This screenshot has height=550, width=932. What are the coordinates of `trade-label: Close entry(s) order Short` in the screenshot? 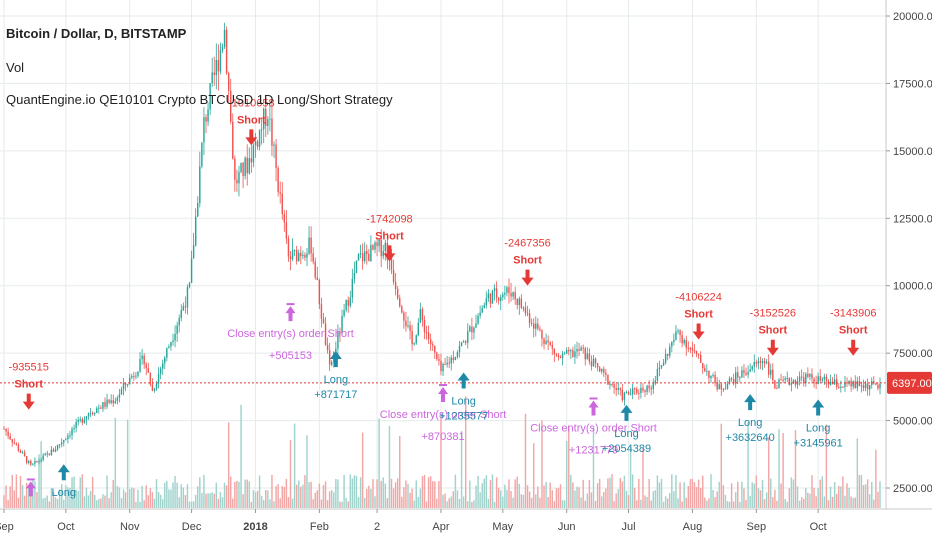 It's located at (290, 334).